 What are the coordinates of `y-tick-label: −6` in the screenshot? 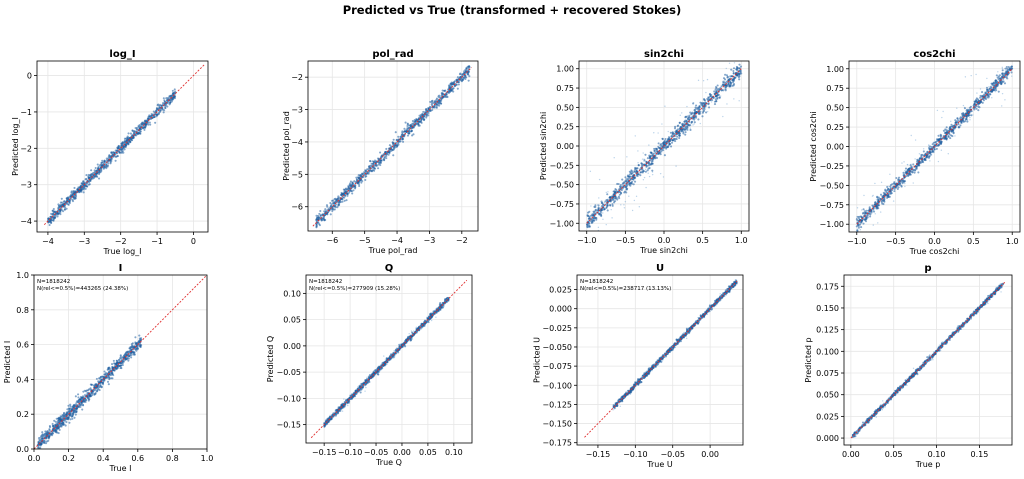 It's located at (297, 207).